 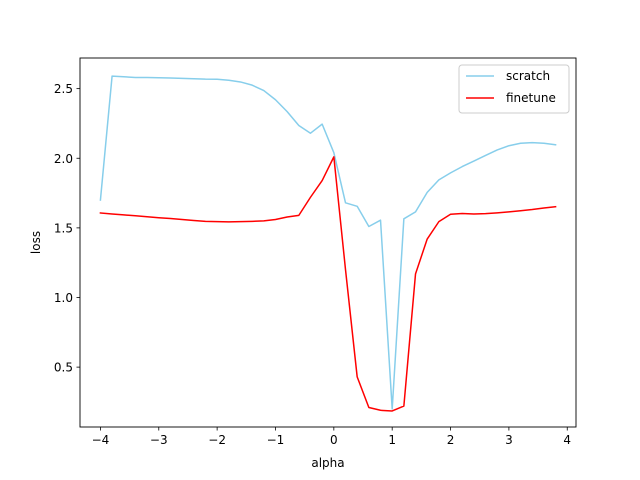 I want to click on y-axis: 0.5 1.0 1.5 2.0 2.5, so click(x=67, y=228).